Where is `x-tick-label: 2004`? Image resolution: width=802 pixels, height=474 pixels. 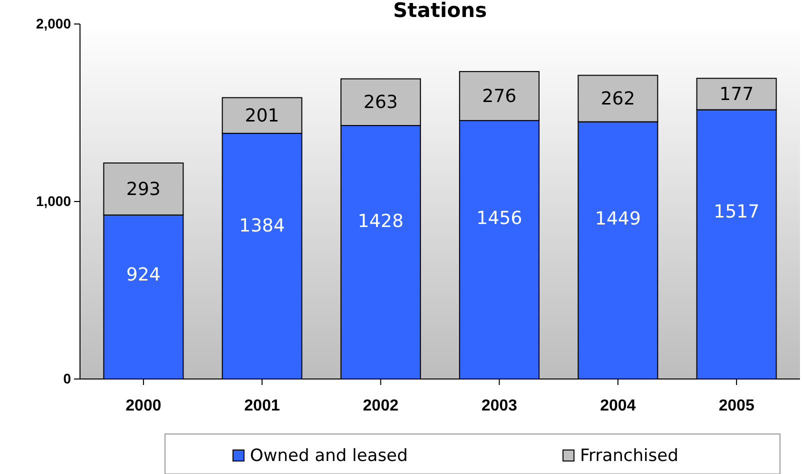
x-tick-label: 2004 is located at coordinates (618, 405).